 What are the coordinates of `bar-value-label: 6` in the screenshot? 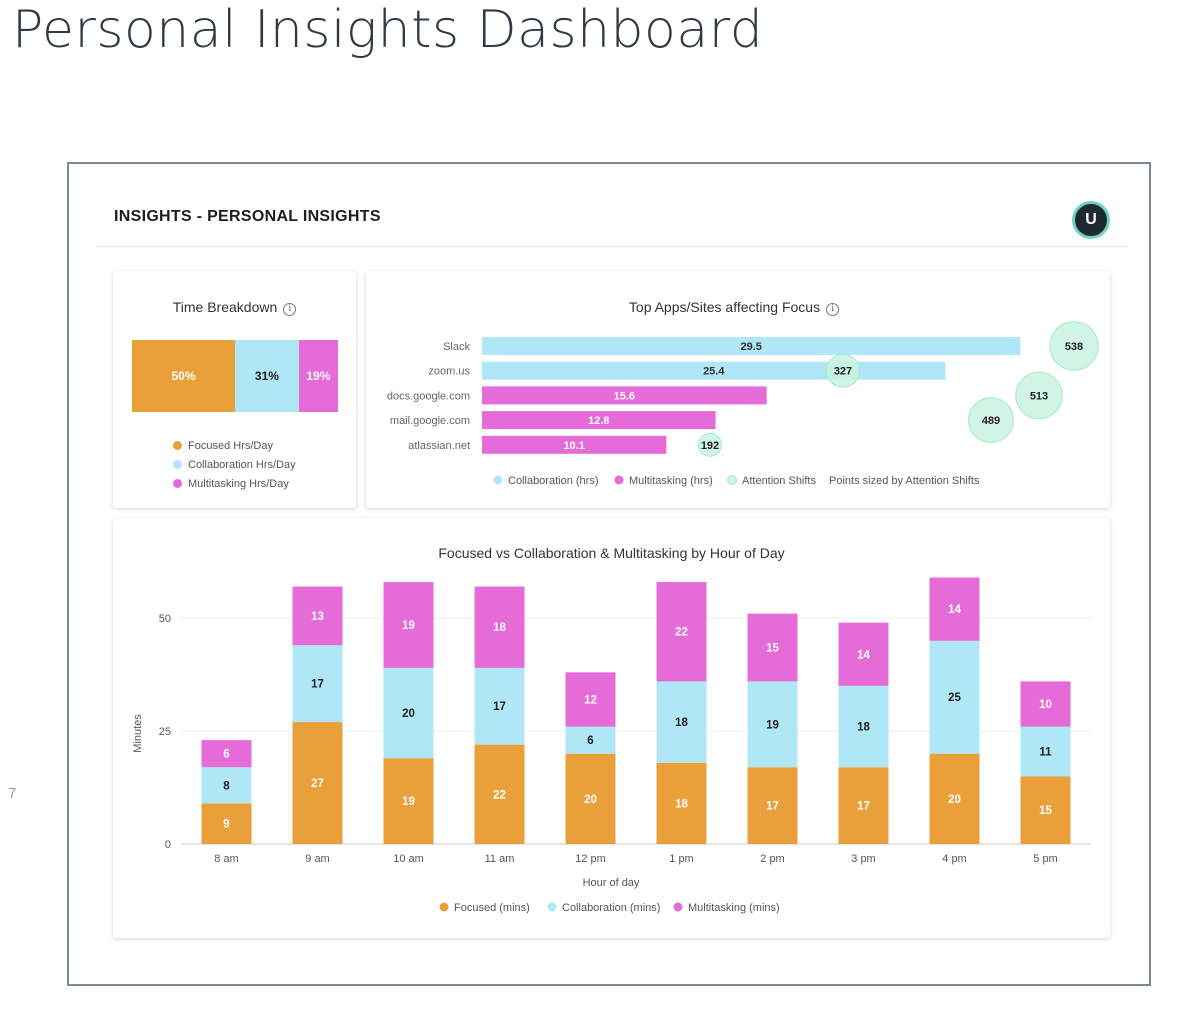 It's located at (226, 755).